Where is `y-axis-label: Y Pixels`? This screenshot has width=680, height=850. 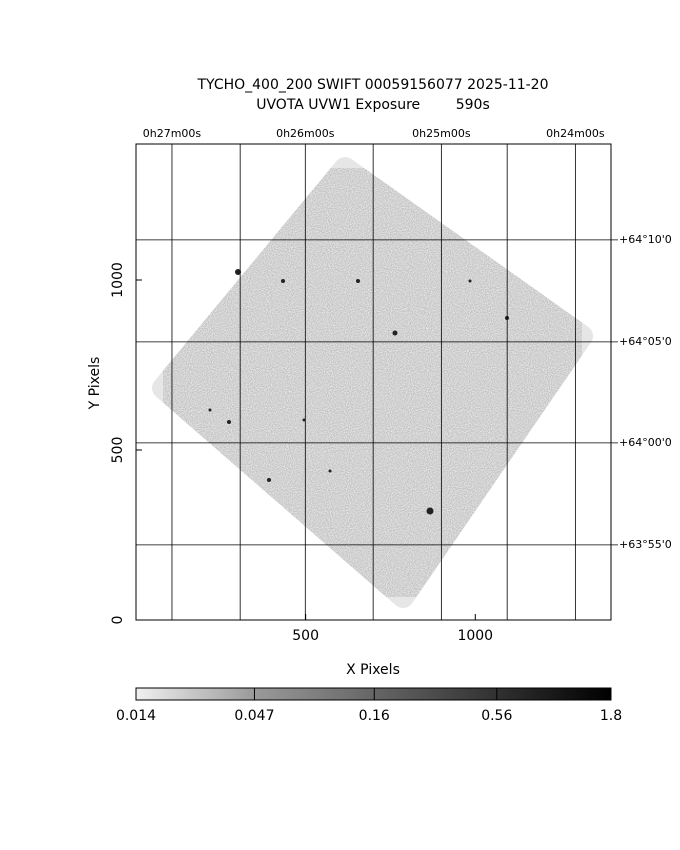
y-axis-label: Y Pixels is located at coordinates (95, 384).